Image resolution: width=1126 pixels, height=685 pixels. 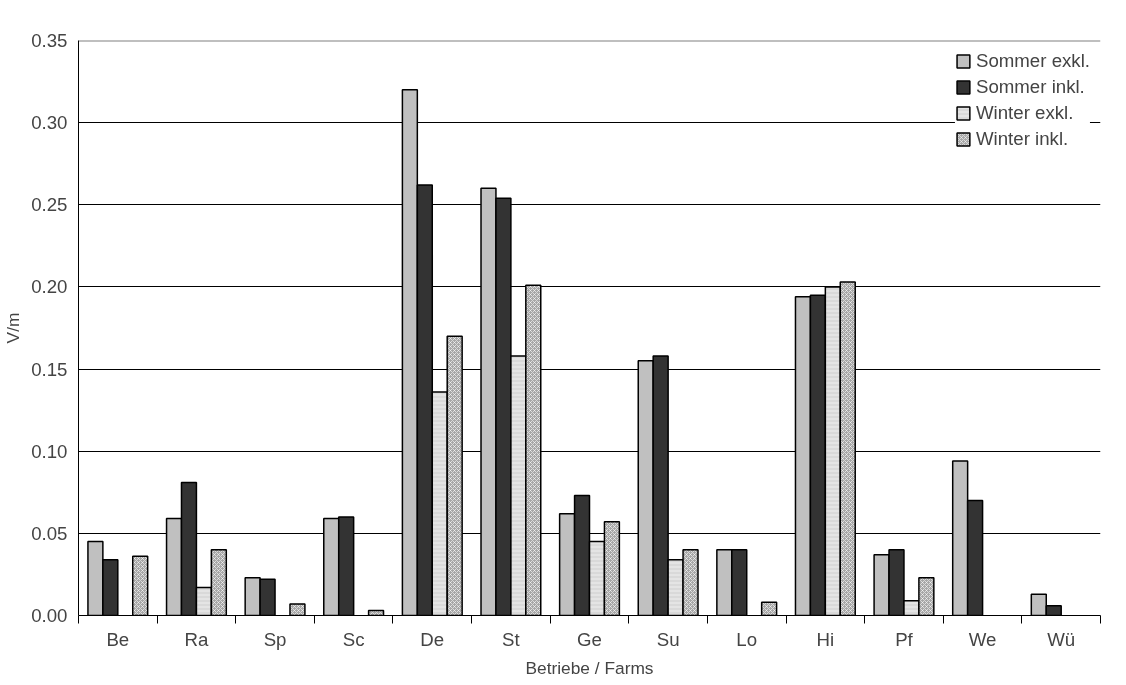 What do you see at coordinates (1061, 639) in the screenshot?
I see `x-tick-label: Wü` at bounding box center [1061, 639].